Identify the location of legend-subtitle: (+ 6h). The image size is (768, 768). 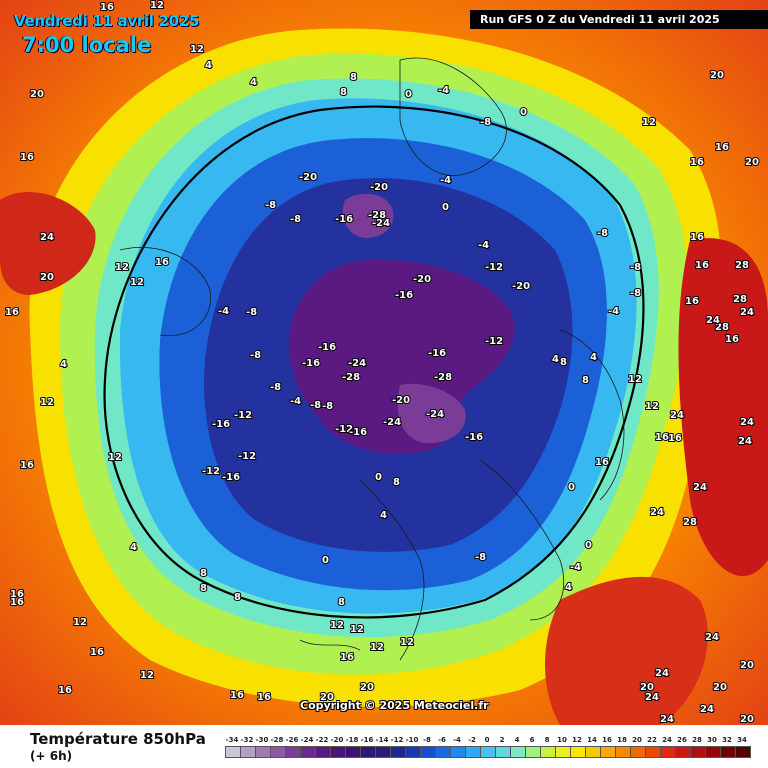
(51, 756).